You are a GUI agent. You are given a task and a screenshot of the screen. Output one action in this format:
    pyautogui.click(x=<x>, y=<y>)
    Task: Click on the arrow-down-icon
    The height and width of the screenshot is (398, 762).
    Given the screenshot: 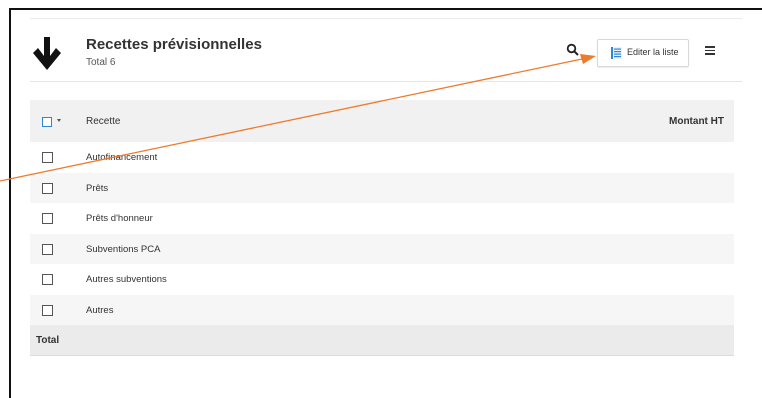 What is the action you would take?
    pyautogui.click(x=47, y=53)
    